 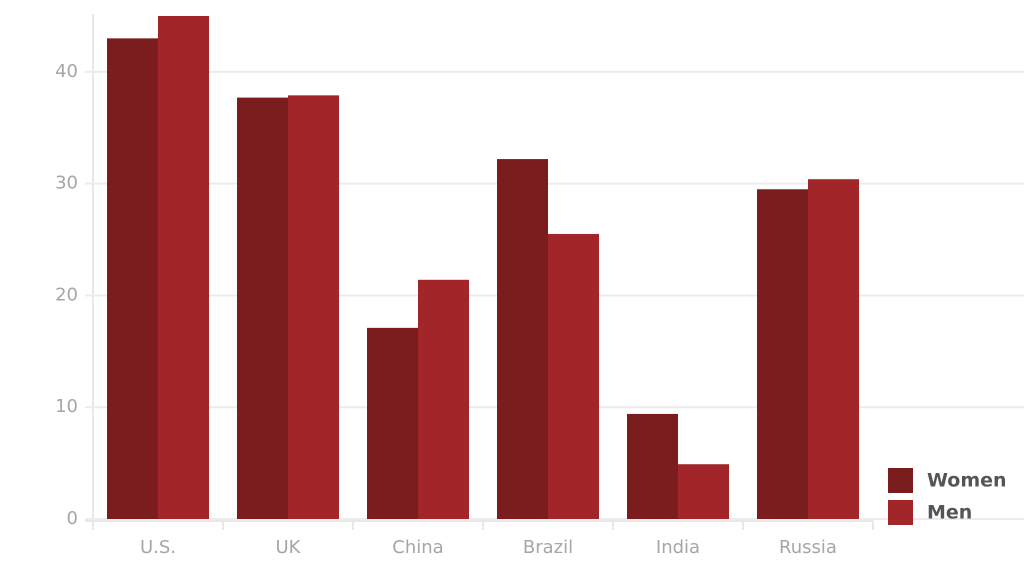 I want to click on legend-label: Men, so click(x=949, y=513).